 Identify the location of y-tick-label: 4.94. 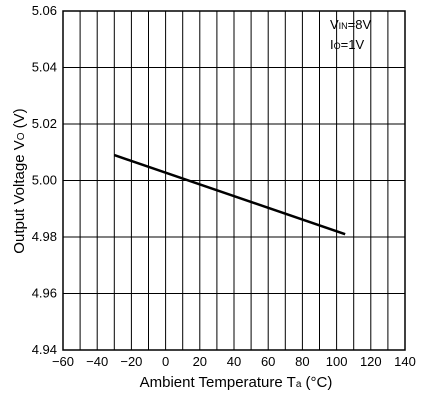
(44, 349).